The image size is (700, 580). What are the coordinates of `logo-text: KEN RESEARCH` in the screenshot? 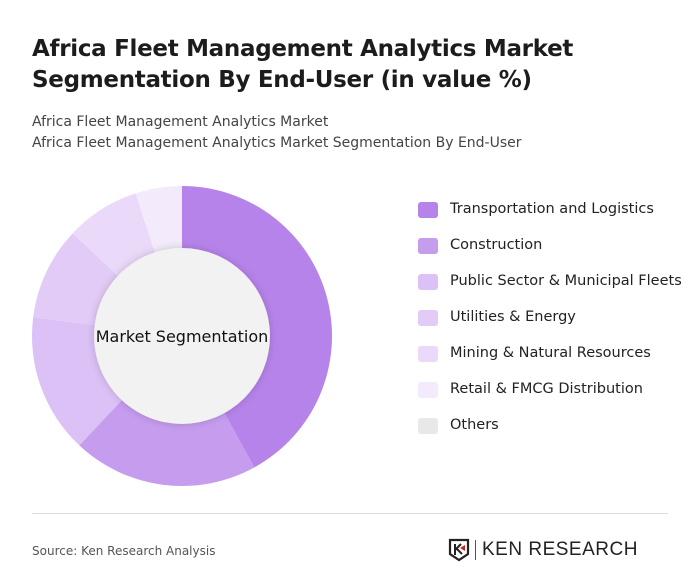 It's located at (560, 549).